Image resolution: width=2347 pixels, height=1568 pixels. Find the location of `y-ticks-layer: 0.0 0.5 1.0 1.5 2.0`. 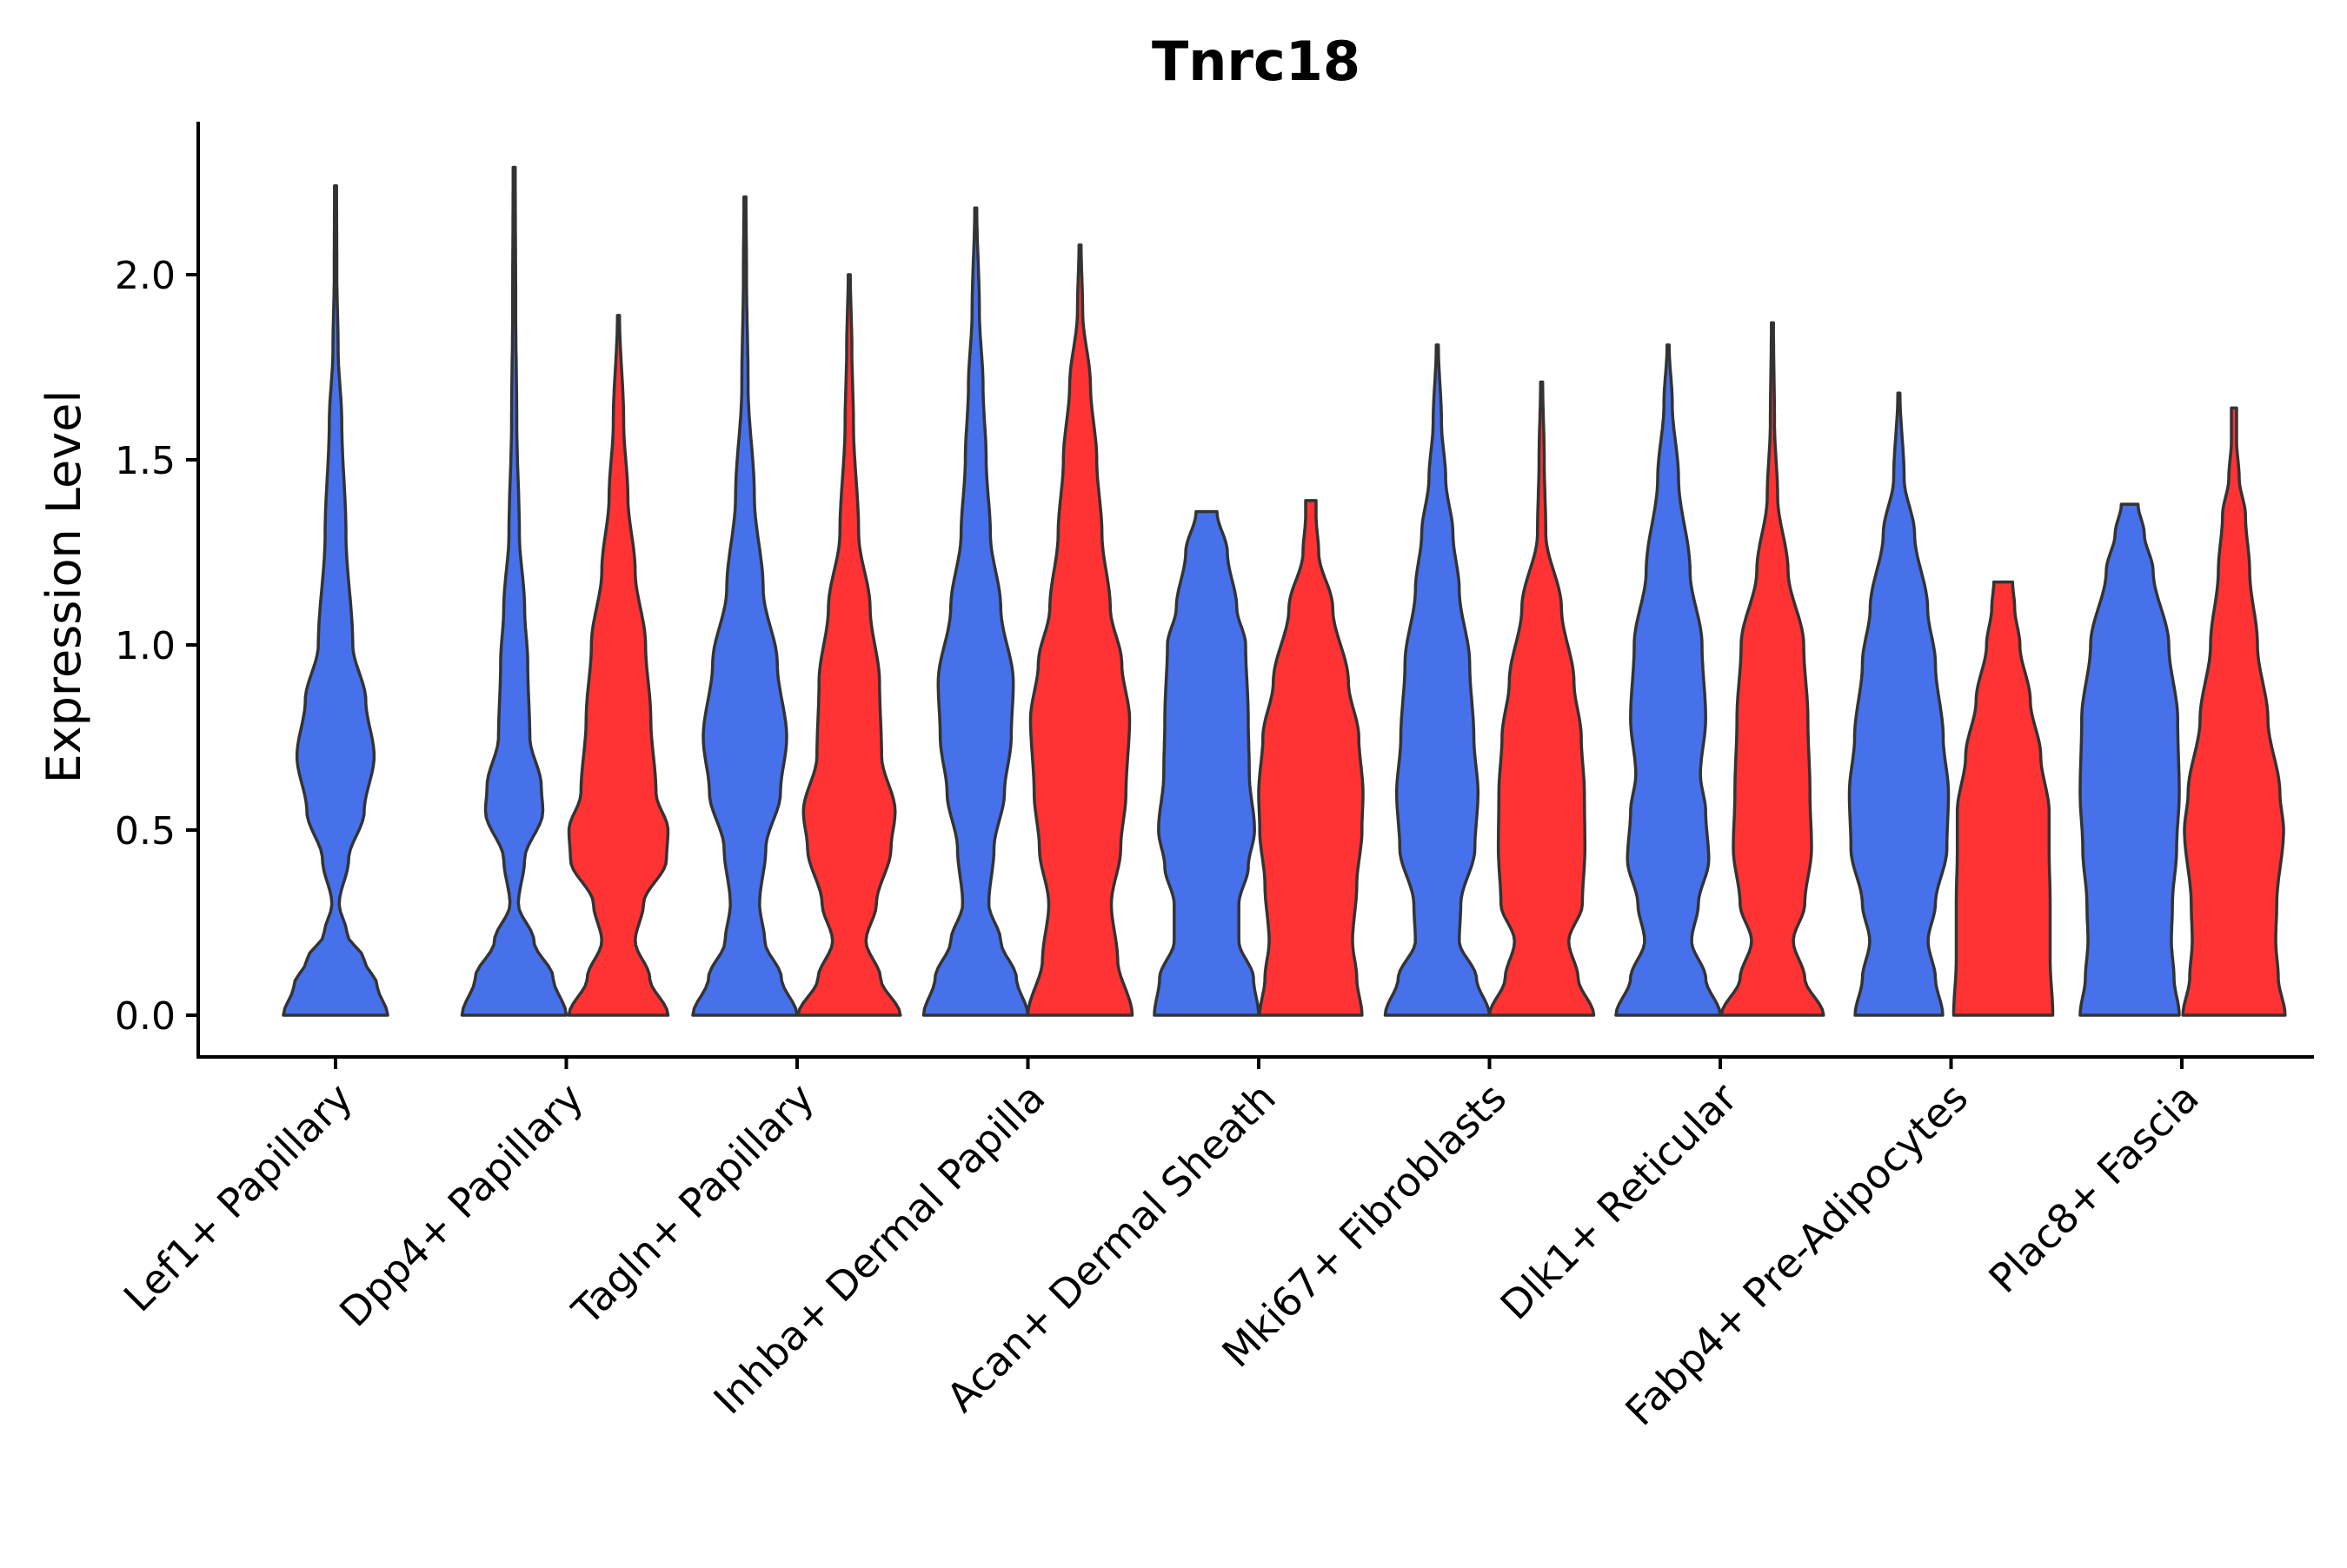

y-ticks-layer: 0.0 0.5 1.0 1.5 2.0 is located at coordinates (156, 646).